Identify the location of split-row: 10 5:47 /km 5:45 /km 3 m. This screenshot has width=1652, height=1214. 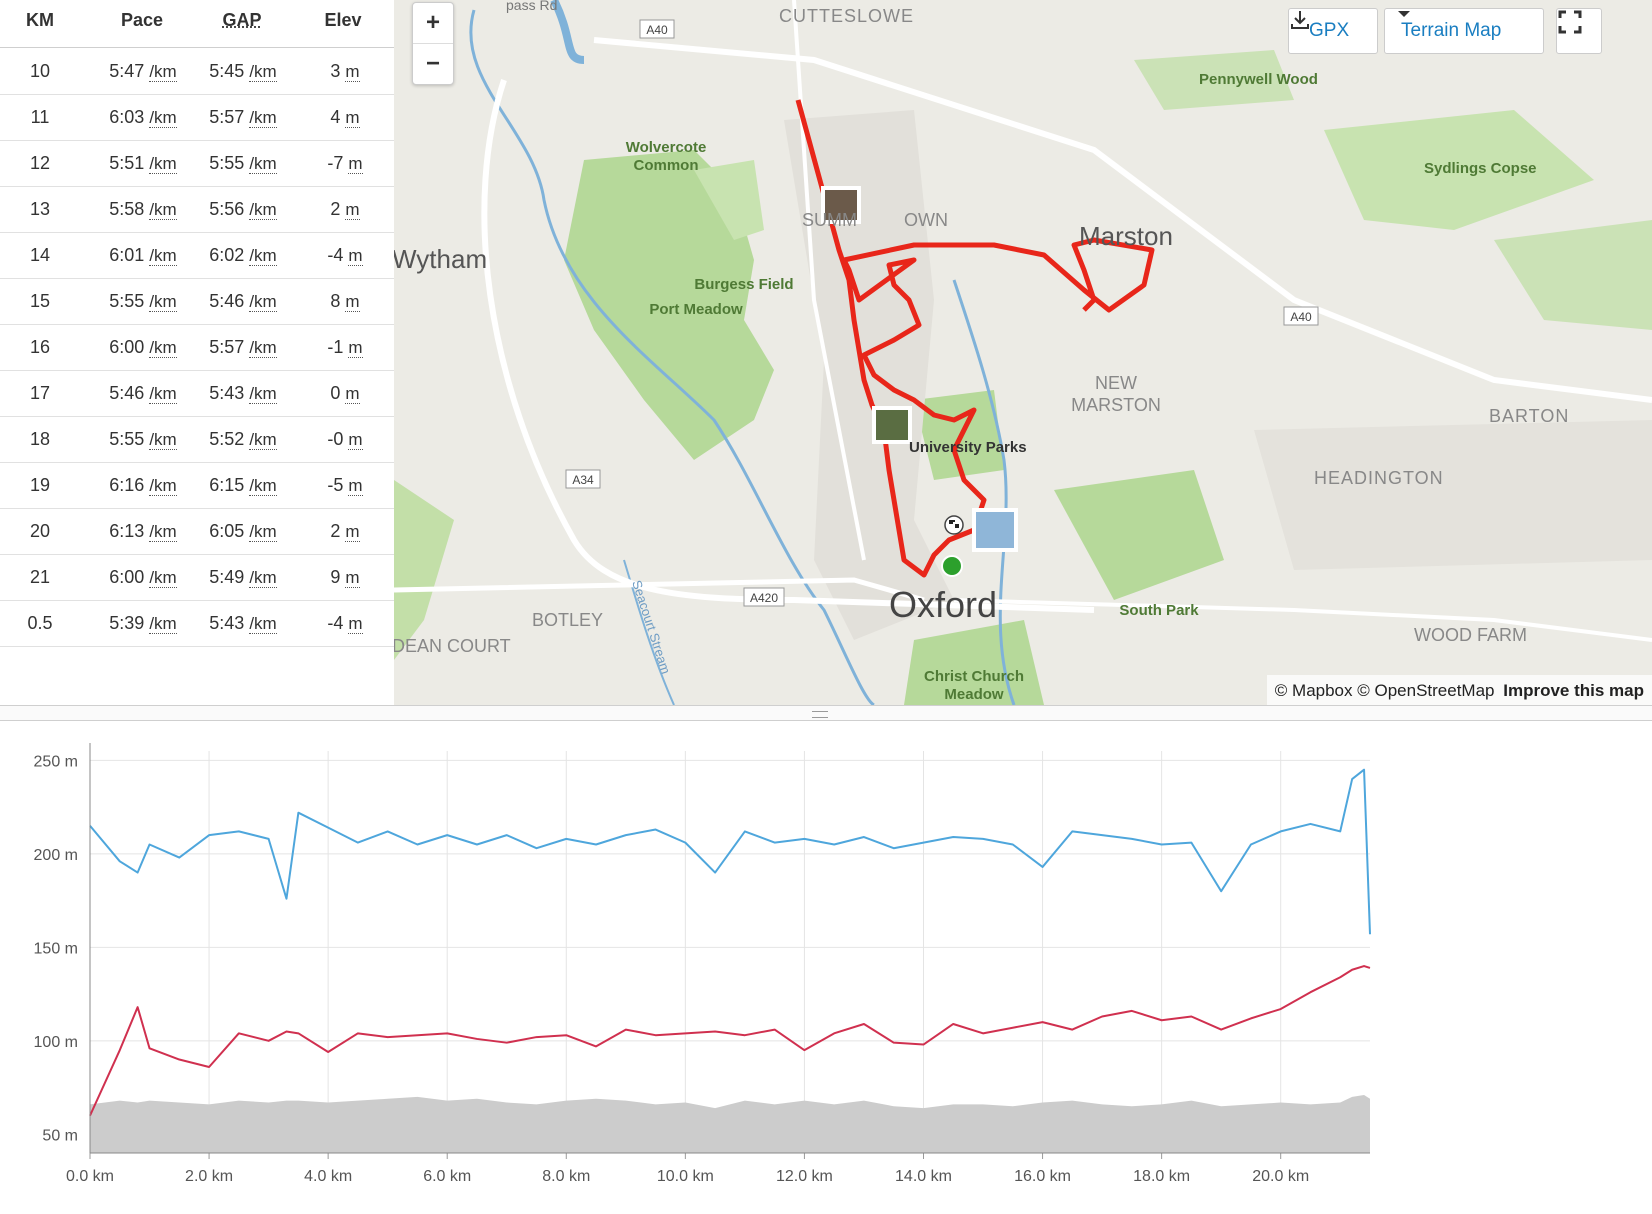
(197, 71).